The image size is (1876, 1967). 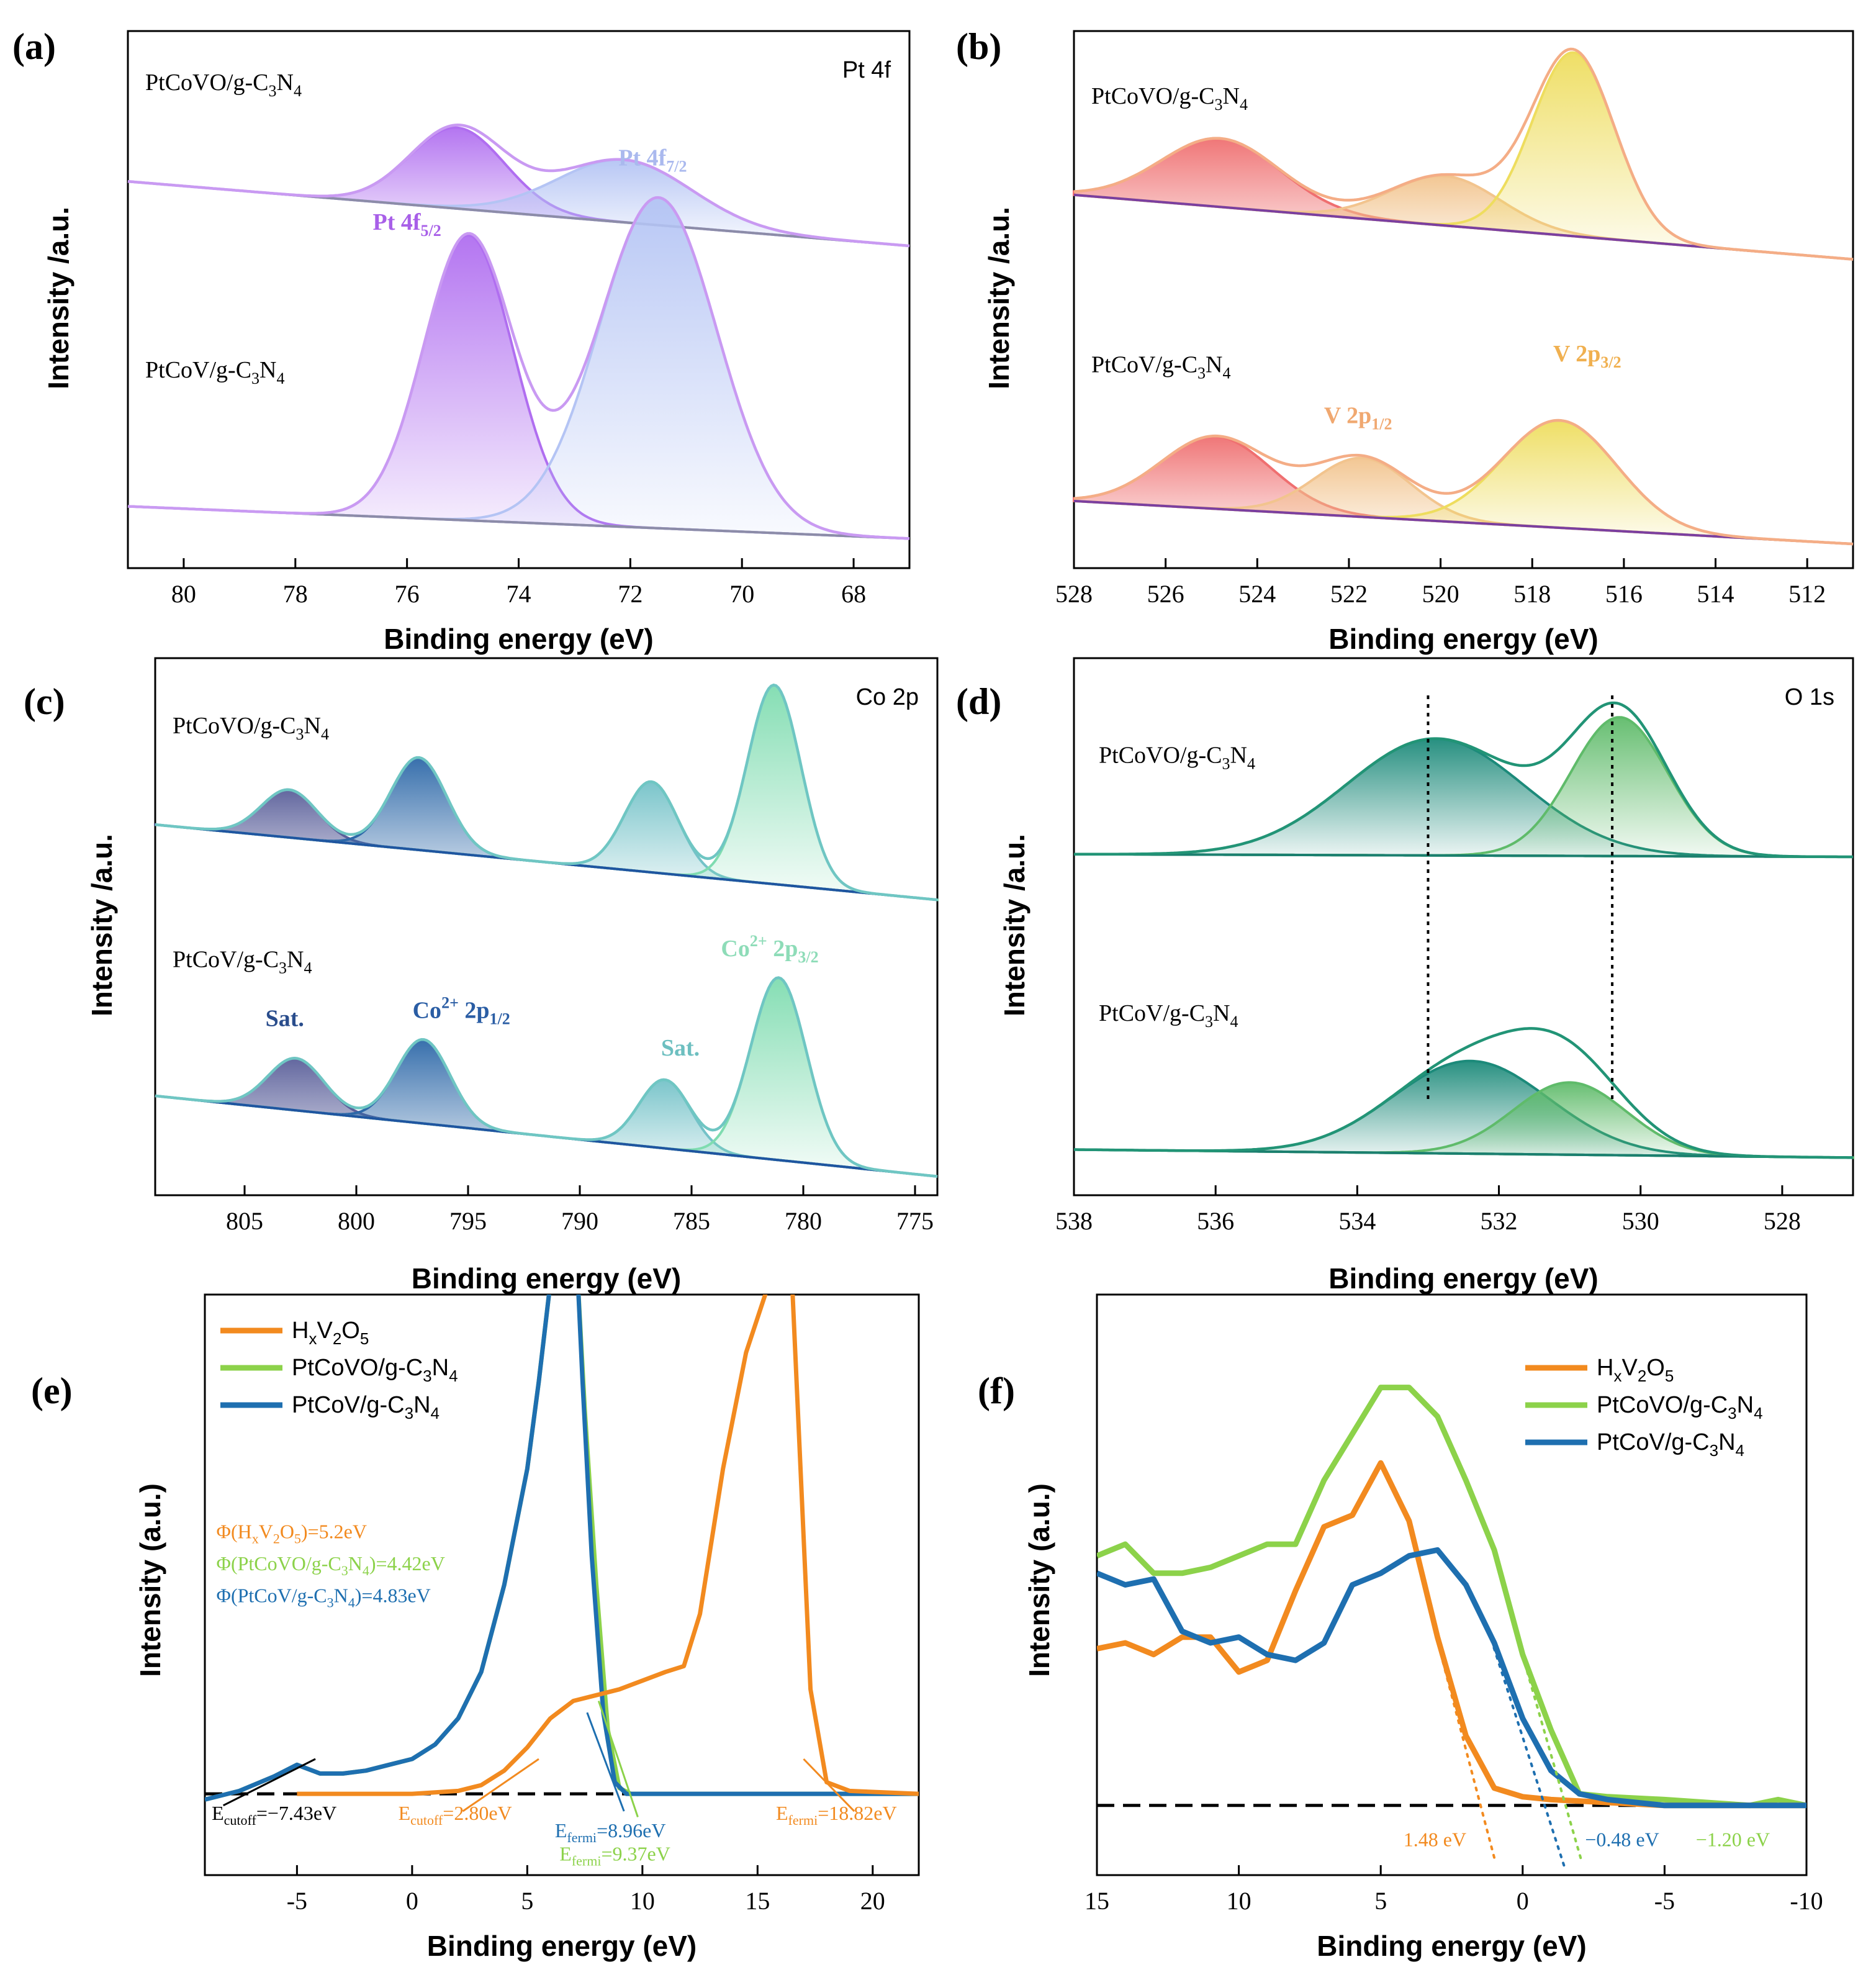 I want to click on value-annotation: Φ(PtCoVO/g-C3N4)=4.42eV, so click(x=331, y=1565).